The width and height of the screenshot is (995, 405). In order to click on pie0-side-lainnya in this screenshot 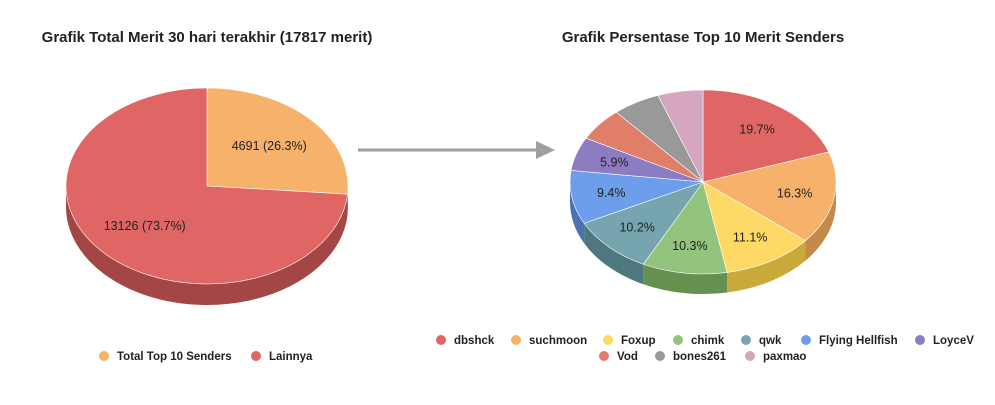, I will do `click(207, 246)`.